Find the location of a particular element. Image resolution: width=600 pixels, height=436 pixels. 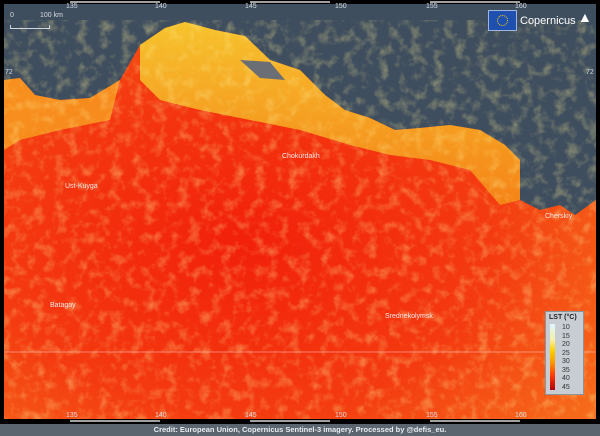

inland-lake is located at coordinates (262, 70).